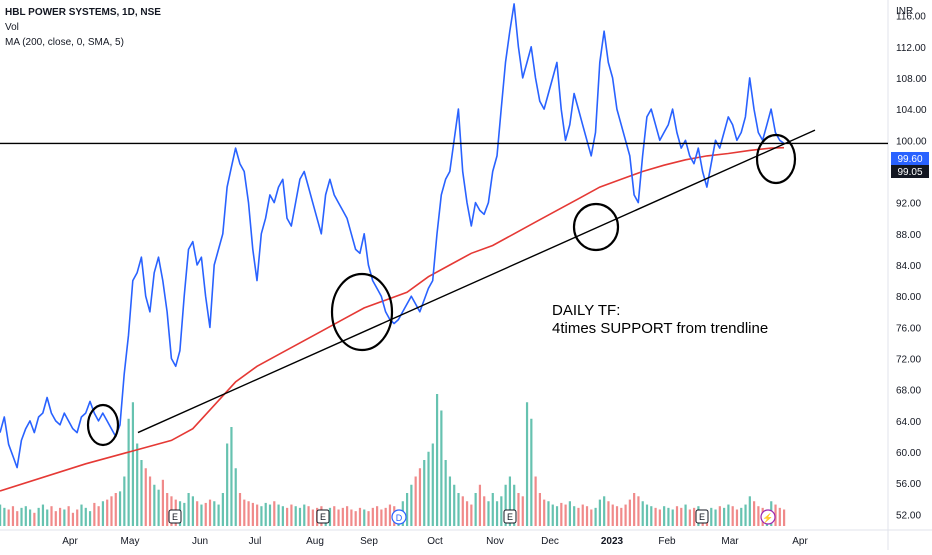 Image resolution: width=932 pixels, height=555 pixels. Describe the element at coordinates (550, 541) in the screenshot. I see `x-tick-label: Dec` at that location.